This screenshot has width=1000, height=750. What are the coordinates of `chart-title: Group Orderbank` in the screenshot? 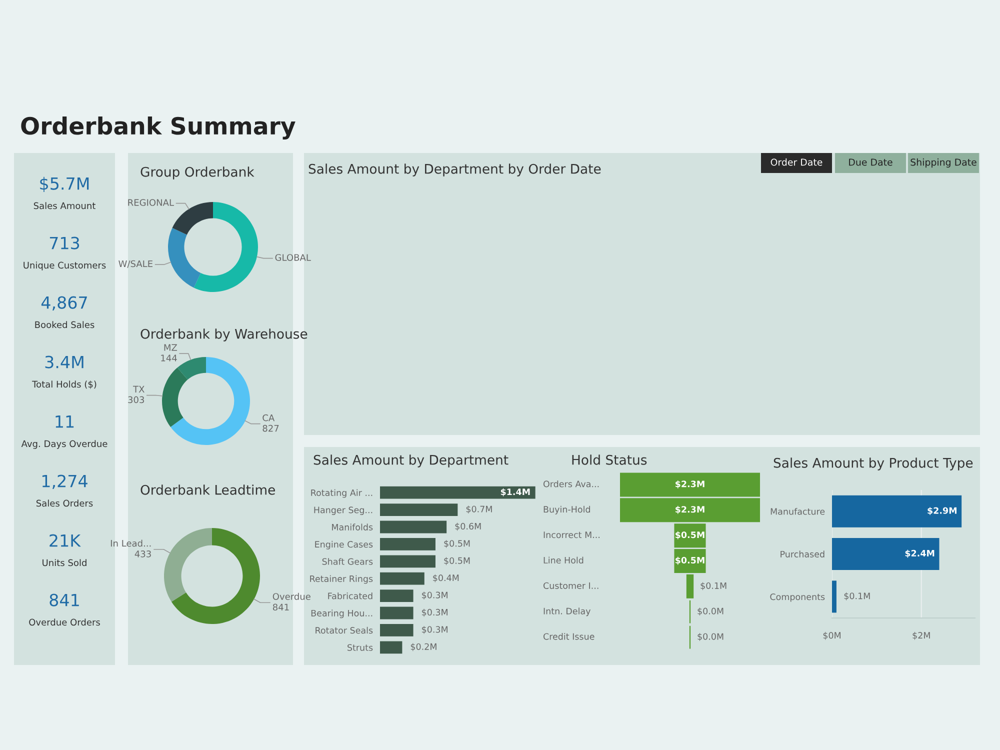 It's located at (197, 173).